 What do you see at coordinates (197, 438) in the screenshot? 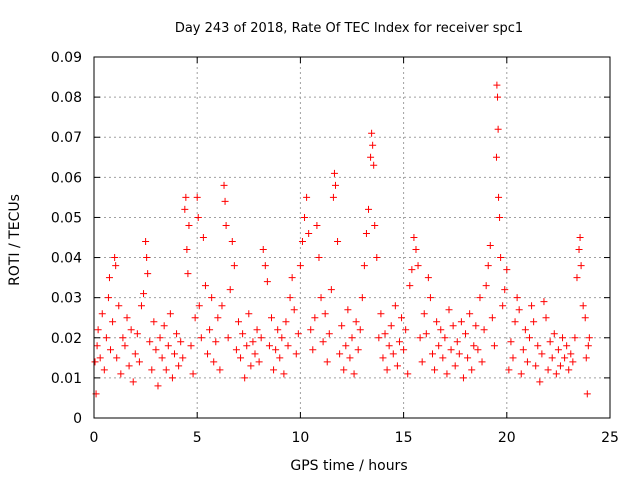
I see `x-tick-label: 5` at bounding box center [197, 438].